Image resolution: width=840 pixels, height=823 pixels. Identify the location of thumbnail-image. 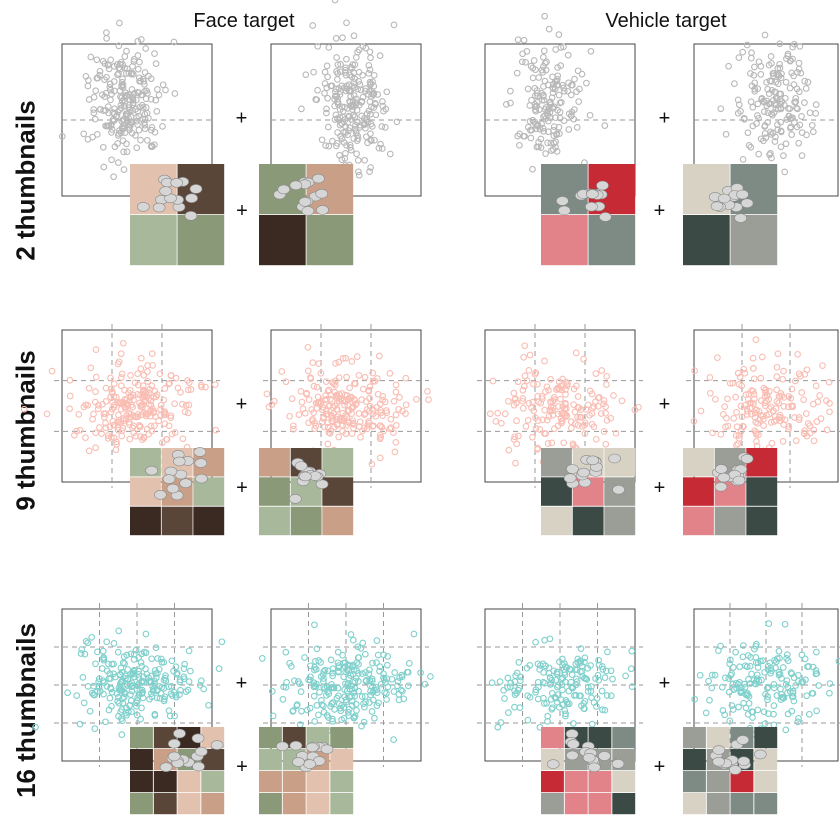
(588, 771).